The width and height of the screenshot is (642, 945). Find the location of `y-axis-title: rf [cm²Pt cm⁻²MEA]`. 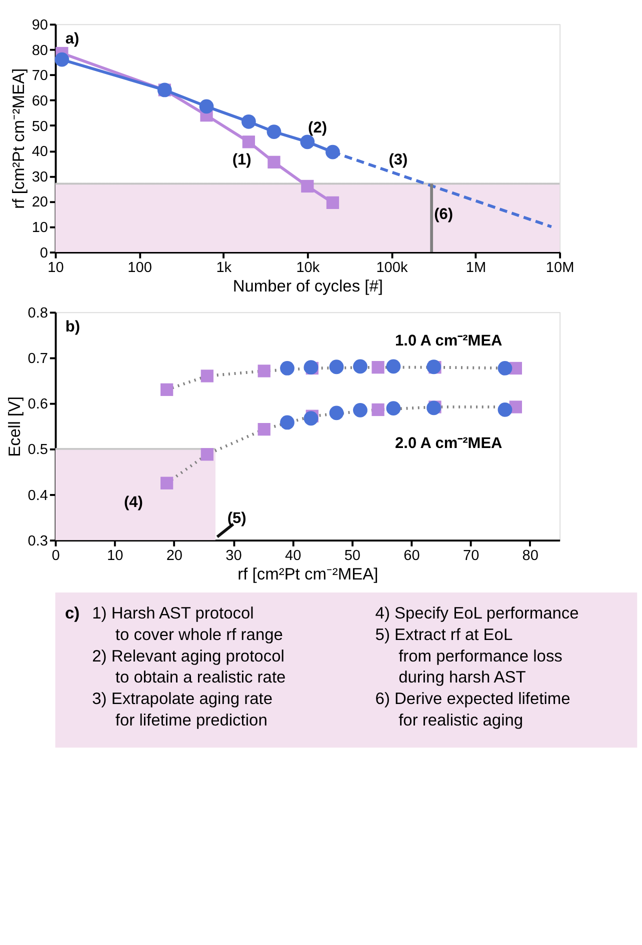

y-axis-title: rf [cm²Pt cm⁻²MEA] is located at coordinates (19, 138).